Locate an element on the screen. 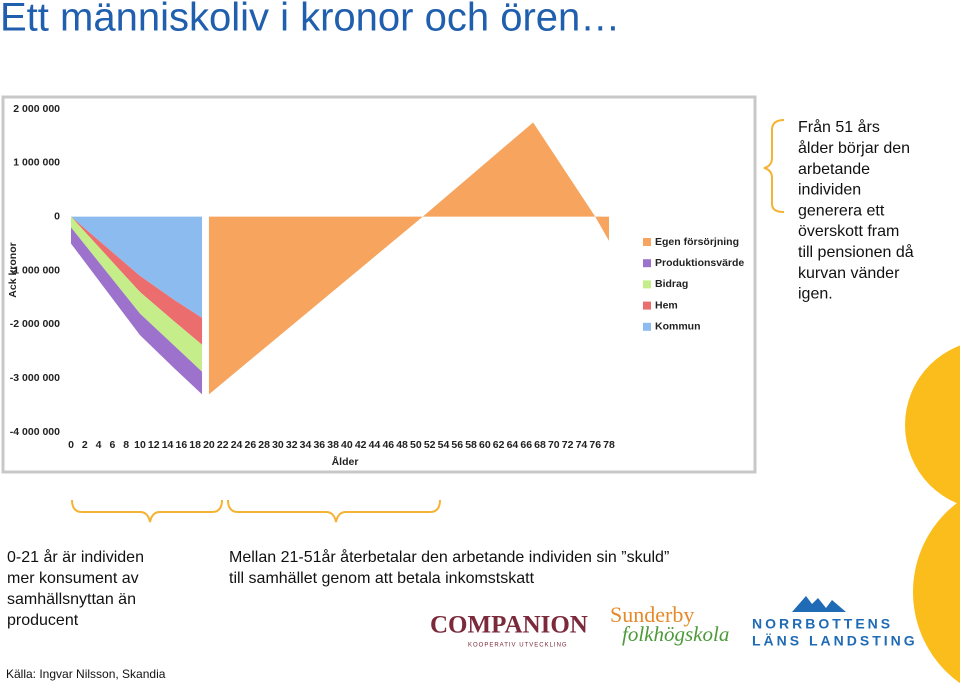 The height and width of the screenshot is (683, 960). x-tick-label: 40 is located at coordinates (347, 445).